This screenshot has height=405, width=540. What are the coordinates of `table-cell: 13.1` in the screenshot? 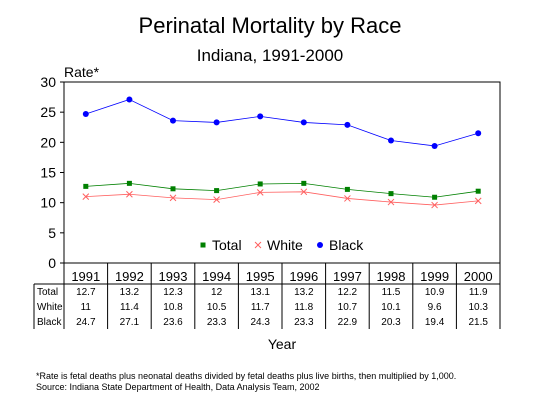 It's located at (260, 292).